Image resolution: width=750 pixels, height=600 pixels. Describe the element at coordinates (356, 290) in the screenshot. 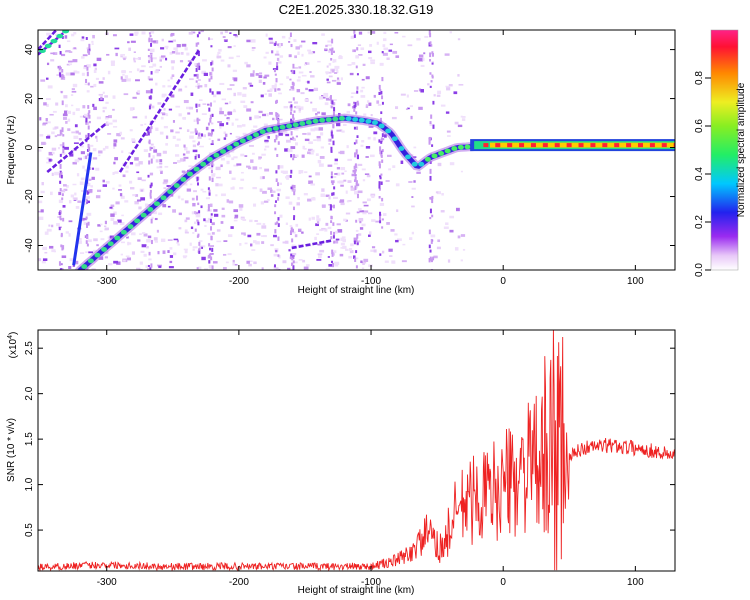

I see `spectrogram-xlabel: Height of straight line (km)` at that location.